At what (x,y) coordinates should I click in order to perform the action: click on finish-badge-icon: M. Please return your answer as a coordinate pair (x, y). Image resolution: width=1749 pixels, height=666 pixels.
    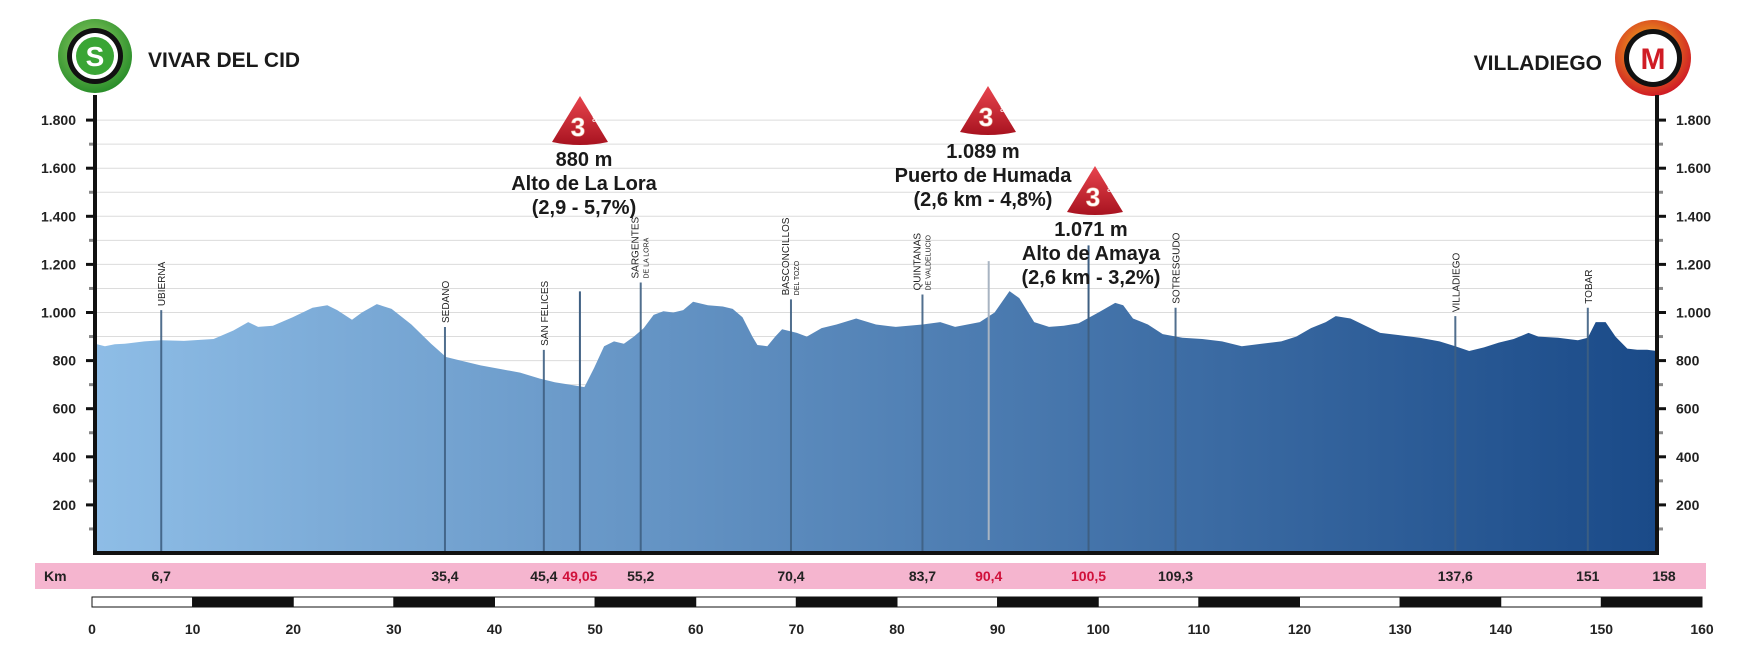
    Looking at the image, I should click on (1653, 58).